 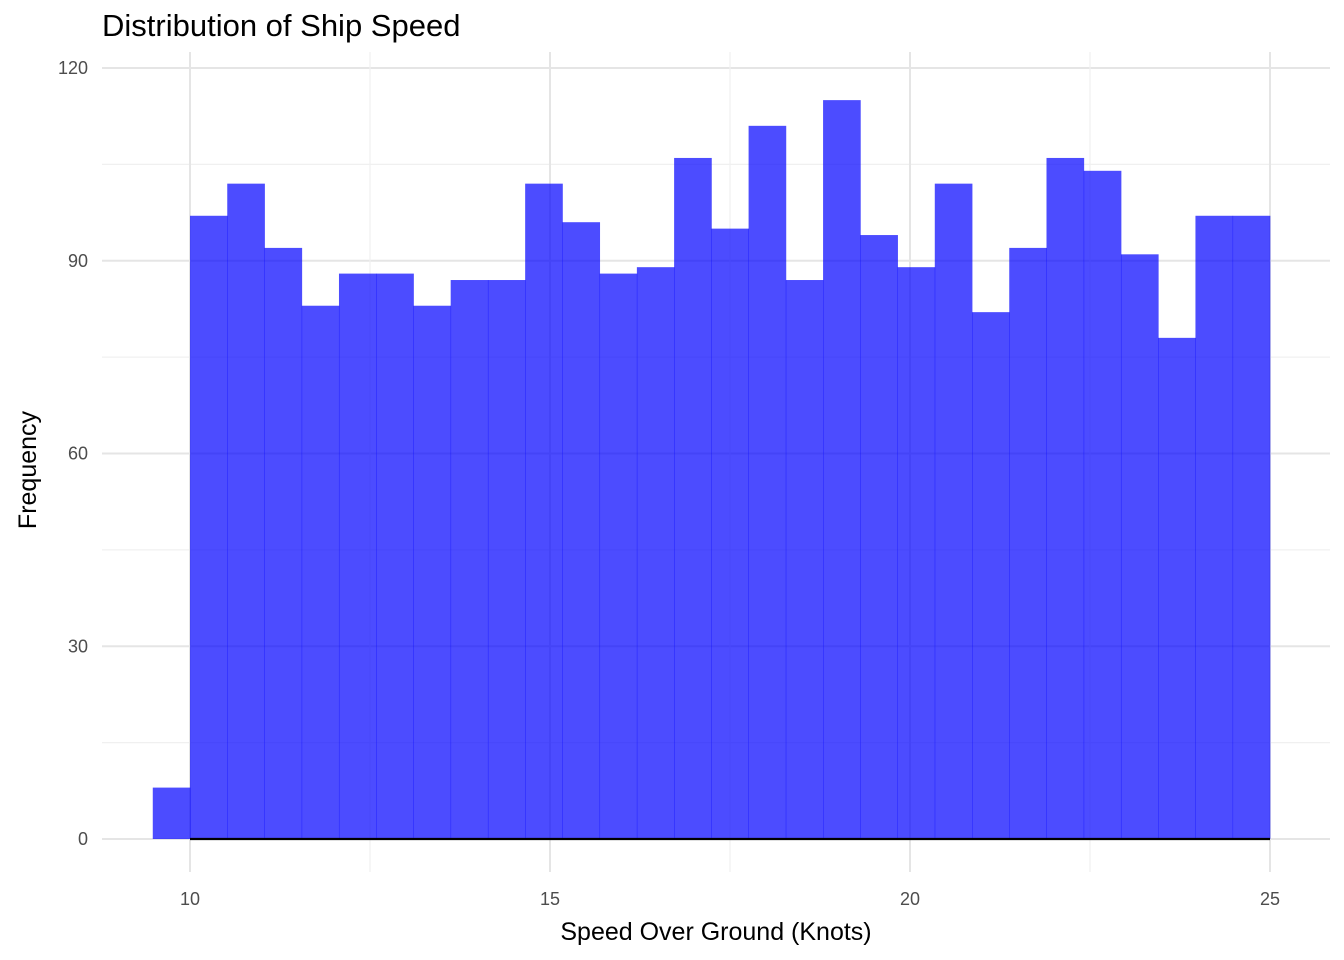 I want to click on x-tick-label: 15, so click(x=550, y=899).